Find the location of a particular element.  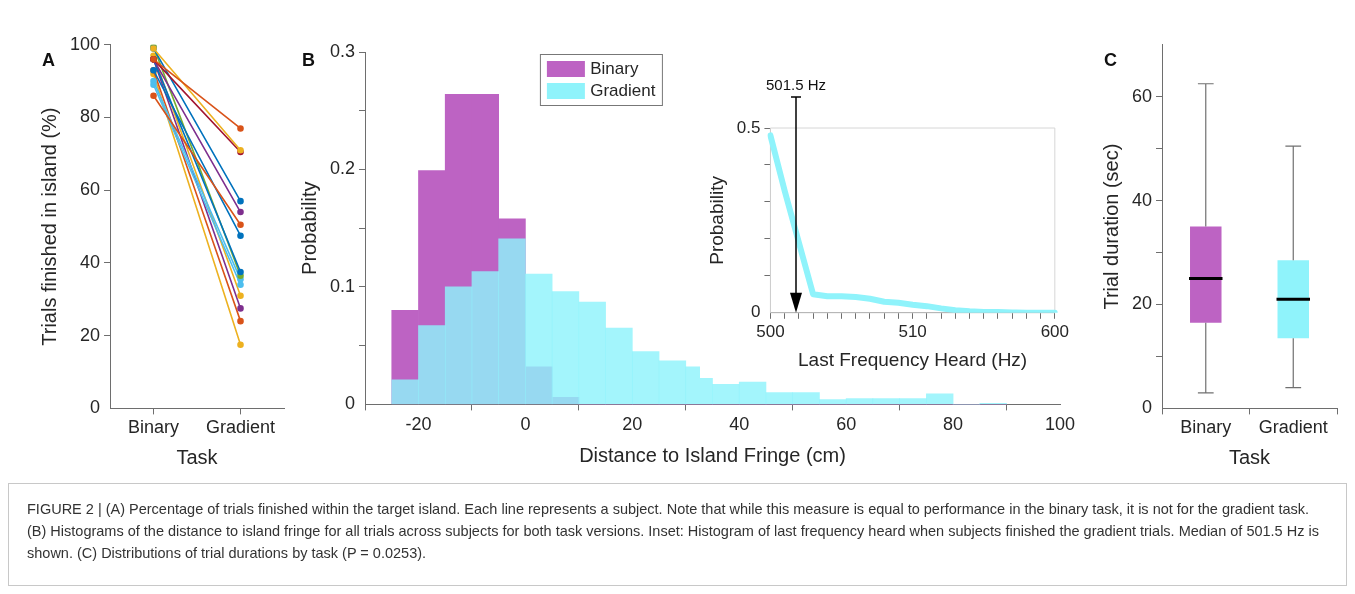

x-axis-title: Distance to Island Fringe (cm) is located at coordinates (712, 454).